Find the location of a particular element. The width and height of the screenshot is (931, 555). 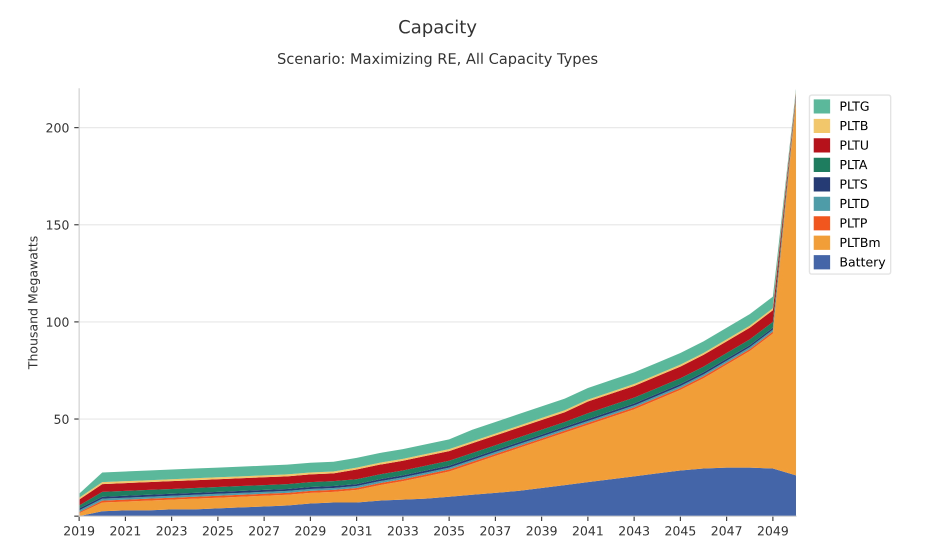

y-axis-title: Thousand Megawatts is located at coordinates (34, 303).